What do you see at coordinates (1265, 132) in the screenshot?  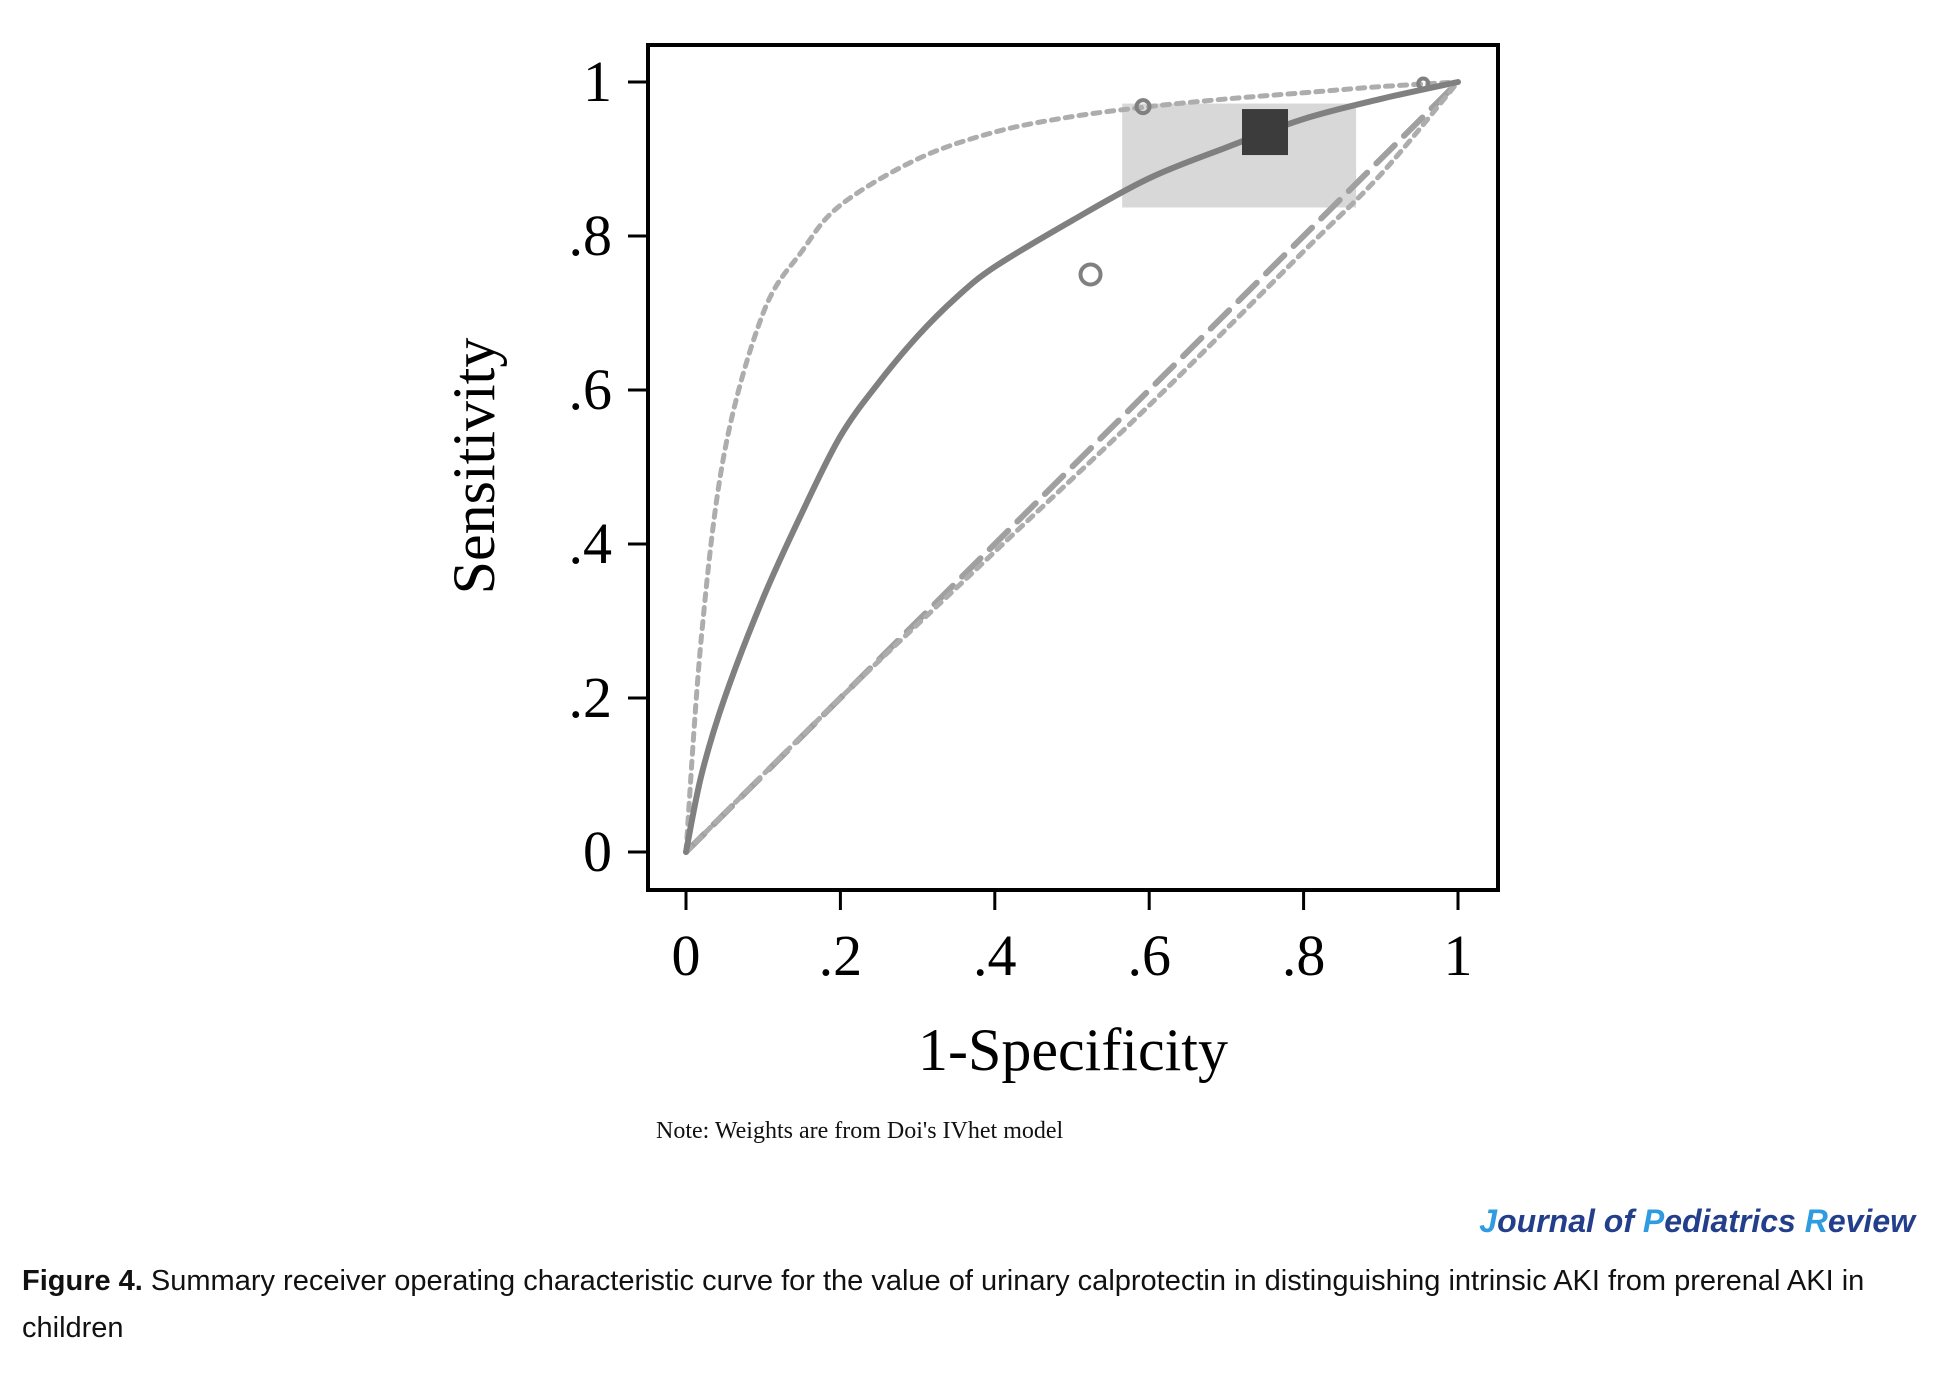 I see `summary-point` at bounding box center [1265, 132].